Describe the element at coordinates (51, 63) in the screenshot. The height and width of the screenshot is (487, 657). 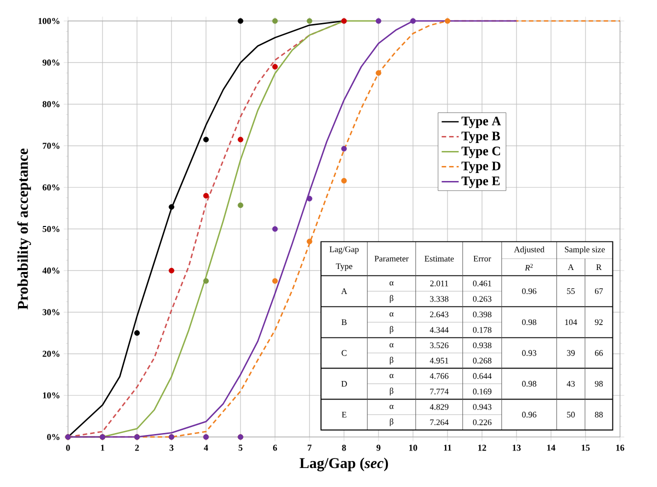
I see `y-tick-label: 90%` at that location.